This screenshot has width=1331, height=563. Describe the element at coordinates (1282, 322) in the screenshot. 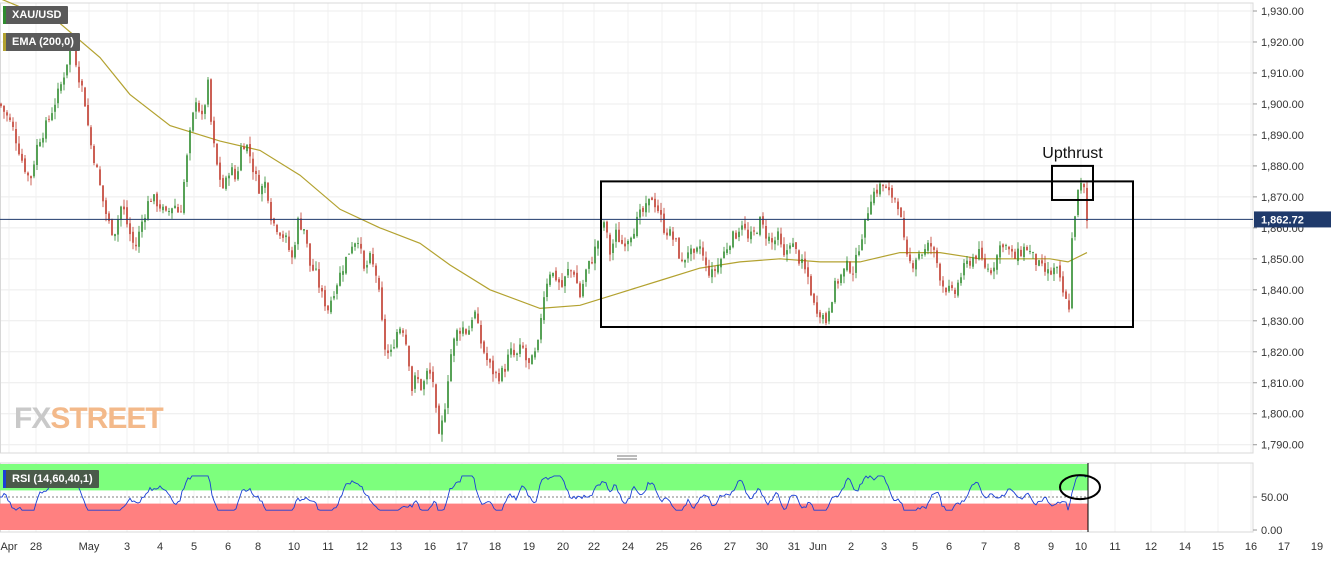

I see `y-tick-label: 1,830.00` at that location.